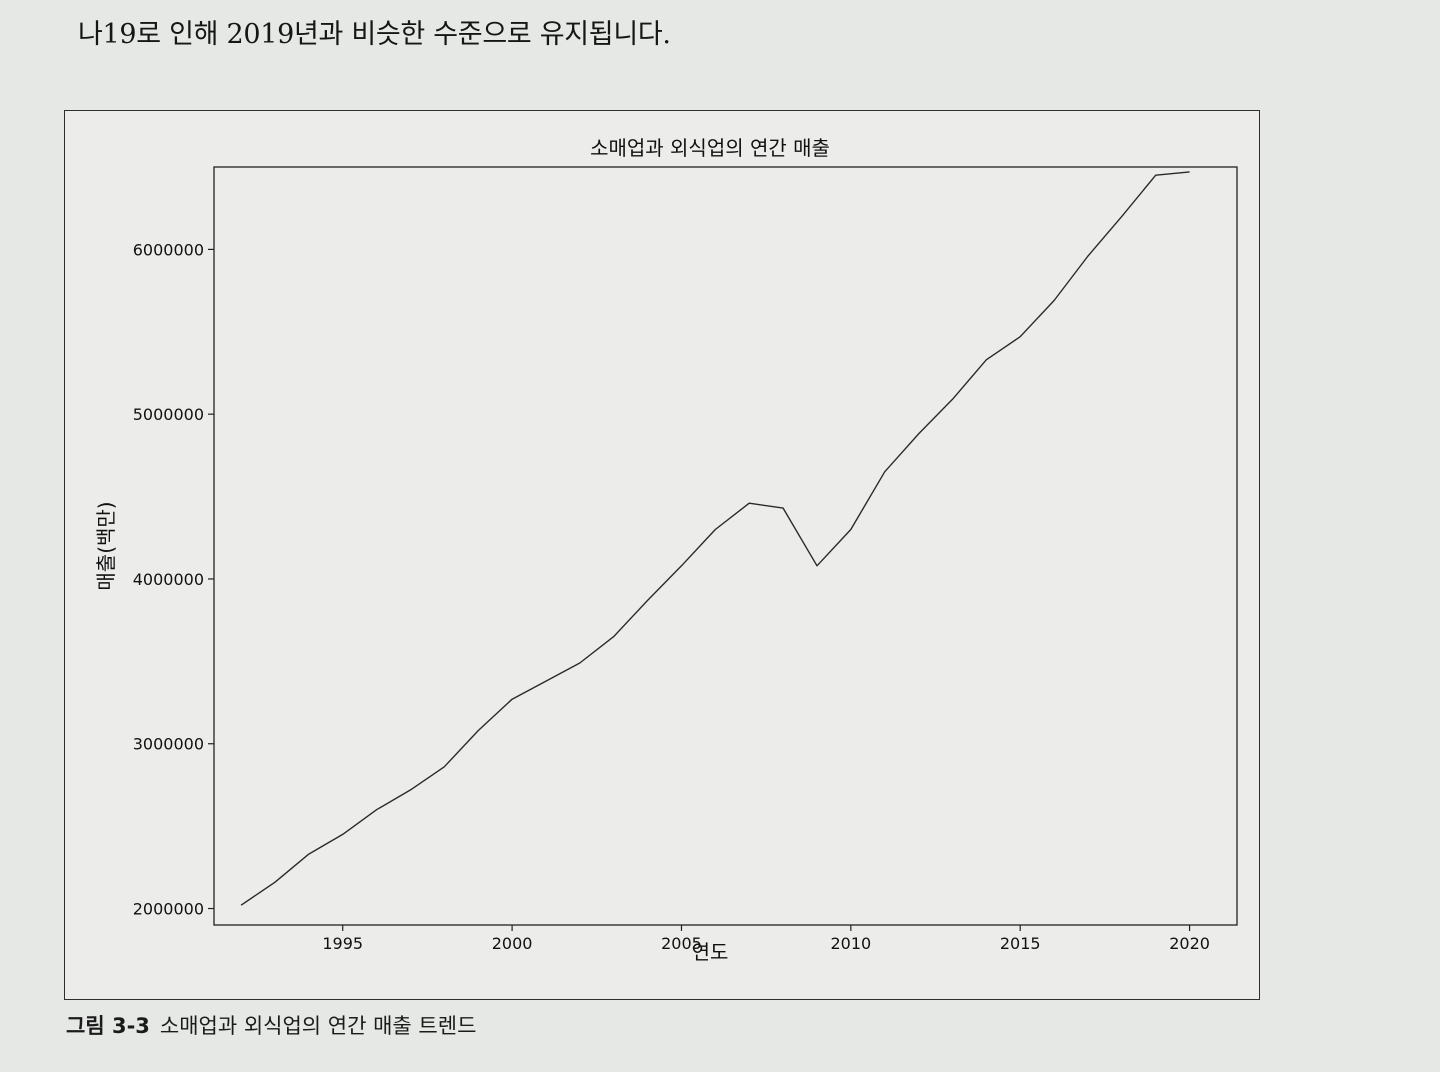 The width and height of the screenshot is (1440, 1072). Describe the element at coordinates (710, 148) in the screenshot. I see `chart-title: 소매업과 외식업의 연간 매출` at that location.